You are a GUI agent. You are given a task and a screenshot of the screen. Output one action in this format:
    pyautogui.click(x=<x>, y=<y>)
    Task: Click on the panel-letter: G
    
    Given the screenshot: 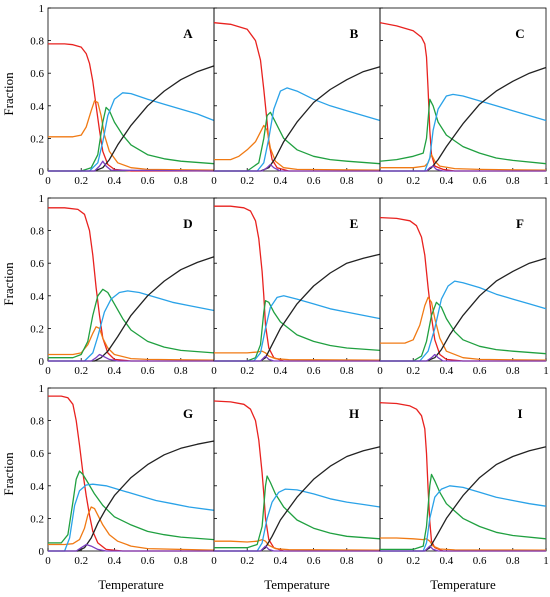 What is the action you would take?
    pyautogui.click(x=188, y=413)
    